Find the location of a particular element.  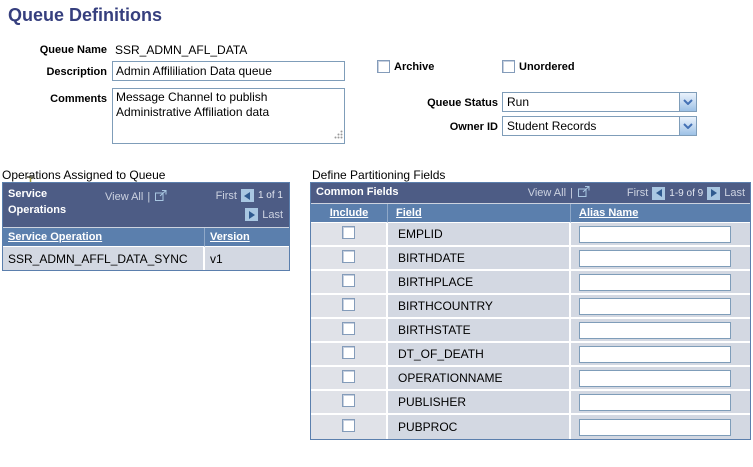

queue-status-select: Run is located at coordinates (599, 102).